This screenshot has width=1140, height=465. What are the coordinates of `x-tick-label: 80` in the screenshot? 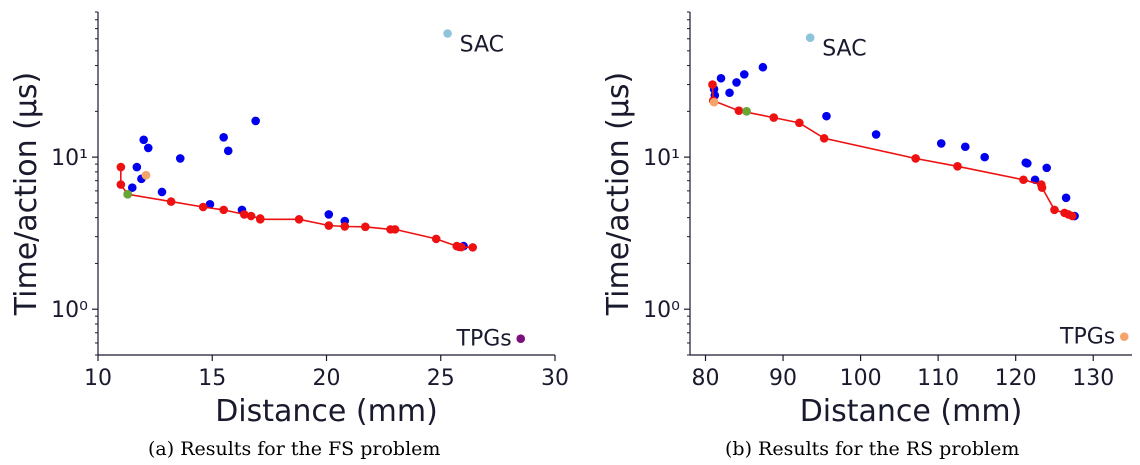 It's located at (706, 378).